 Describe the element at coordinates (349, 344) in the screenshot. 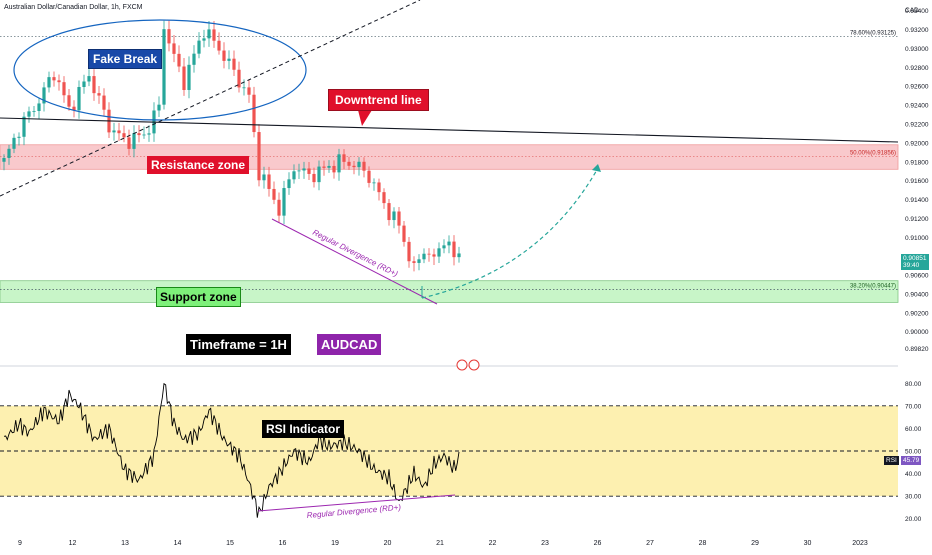

I see `symbol-label: AUDCAD` at that location.